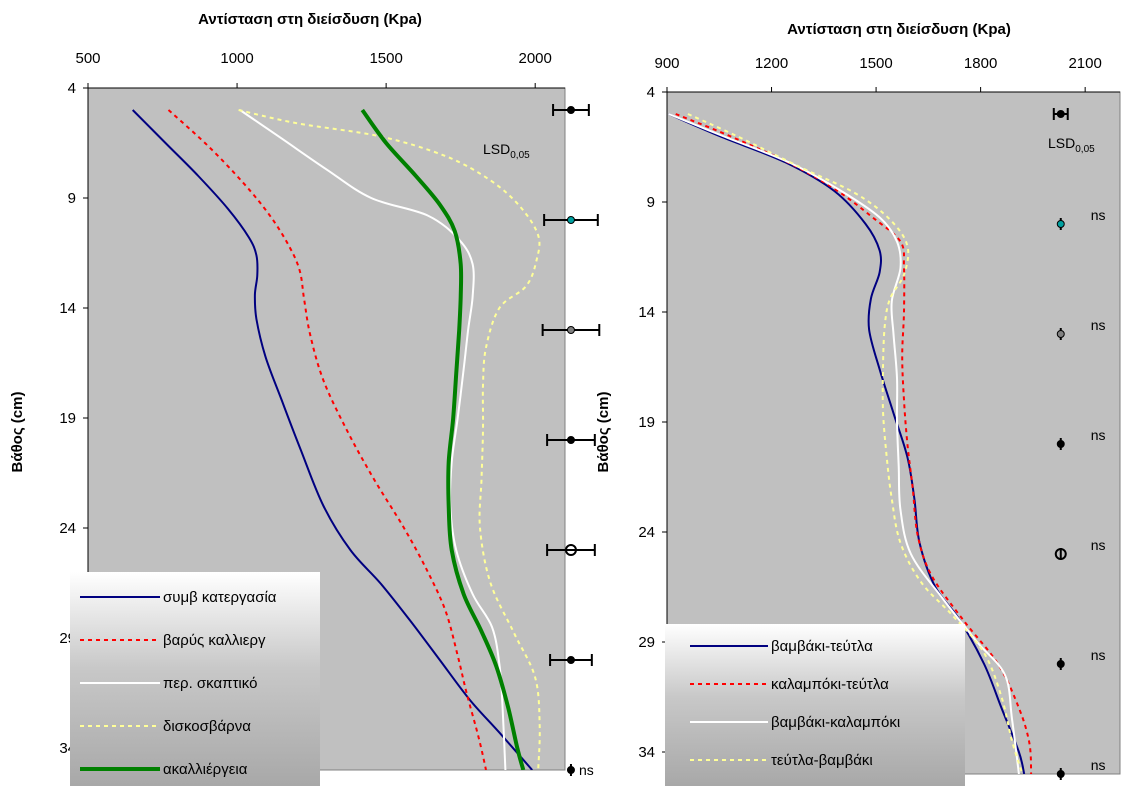 Image resolution: width=1134 pixels, height=786 pixels. Describe the element at coordinates (210, 683) in the screenshot. I see `legend-label-3: περ. σκαπτικό` at that location.